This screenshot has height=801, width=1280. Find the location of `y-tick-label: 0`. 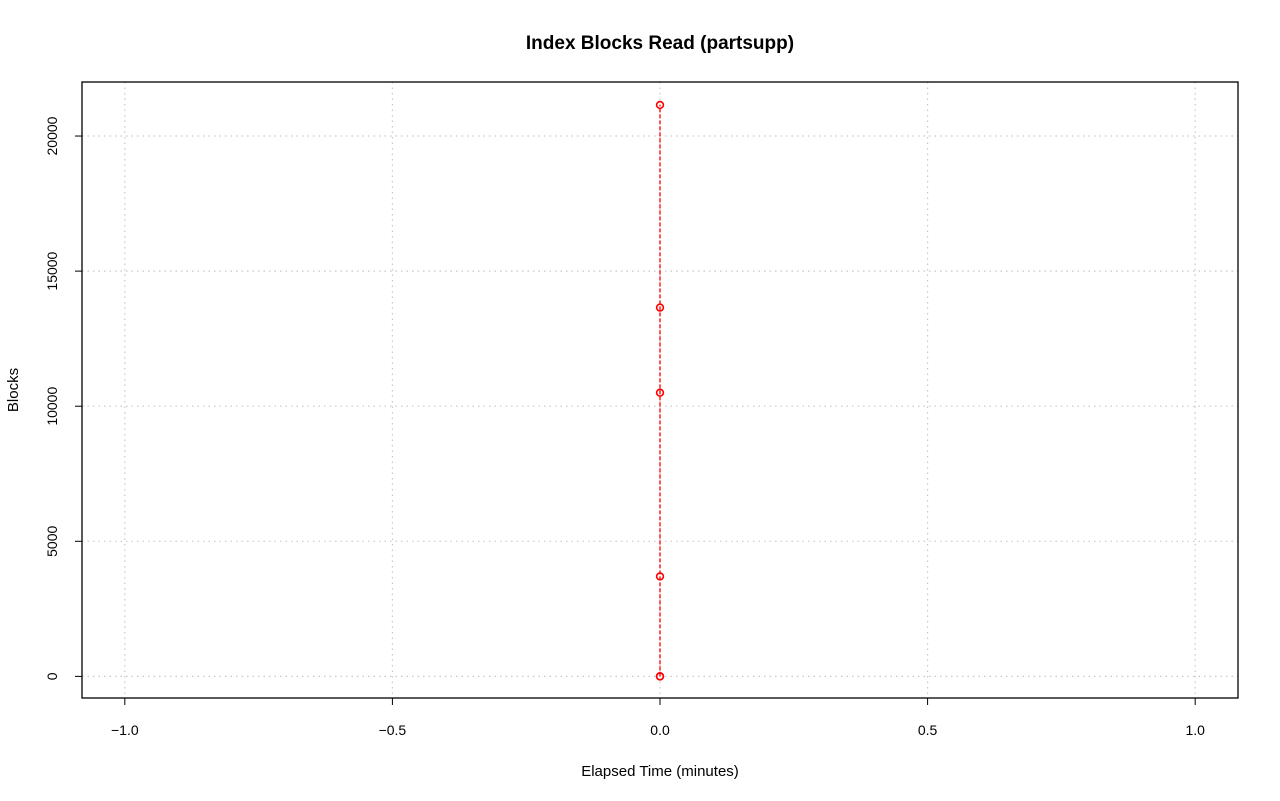

y-tick-label: 0 is located at coordinates (52, 676).